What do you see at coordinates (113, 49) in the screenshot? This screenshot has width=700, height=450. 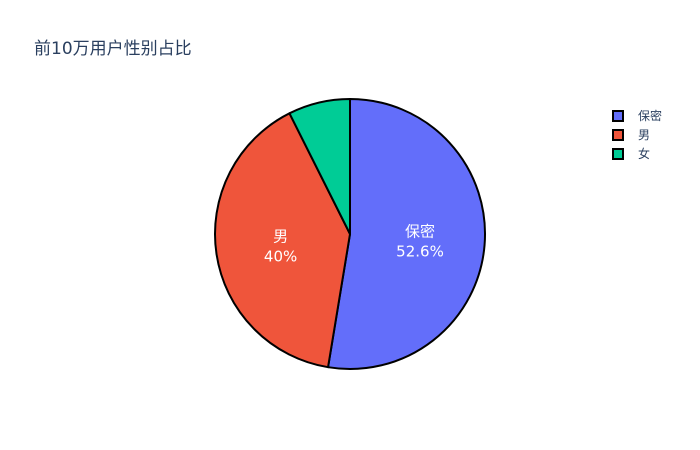 I see `chart-title: 前10万用户性别占比` at bounding box center [113, 49].